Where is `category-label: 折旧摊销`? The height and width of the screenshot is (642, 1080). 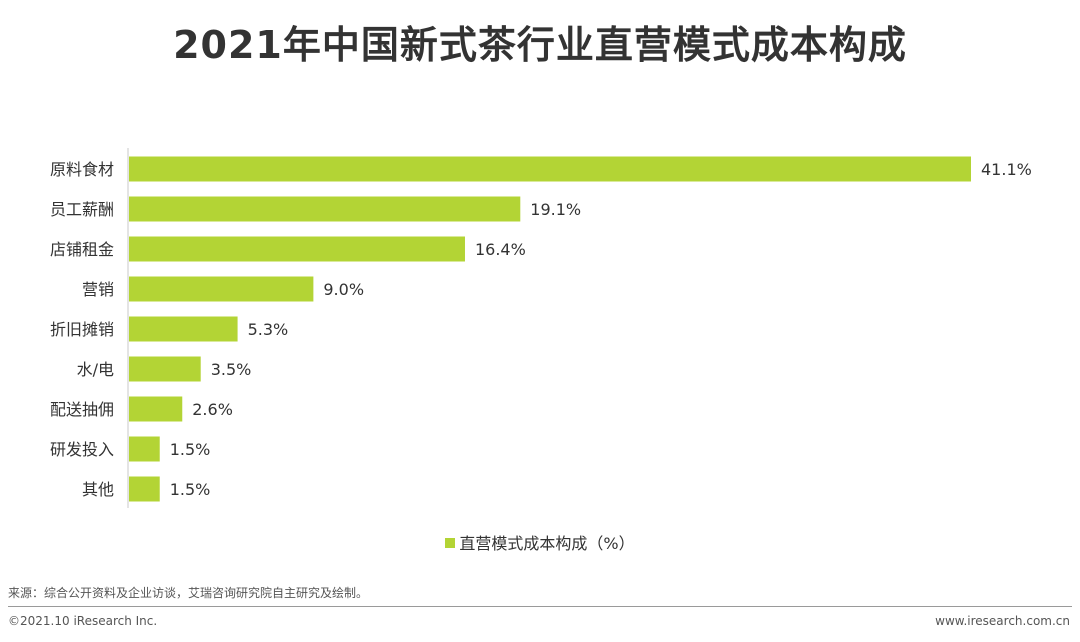
category-label: 折旧摊销 is located at coordinates (82, 329).